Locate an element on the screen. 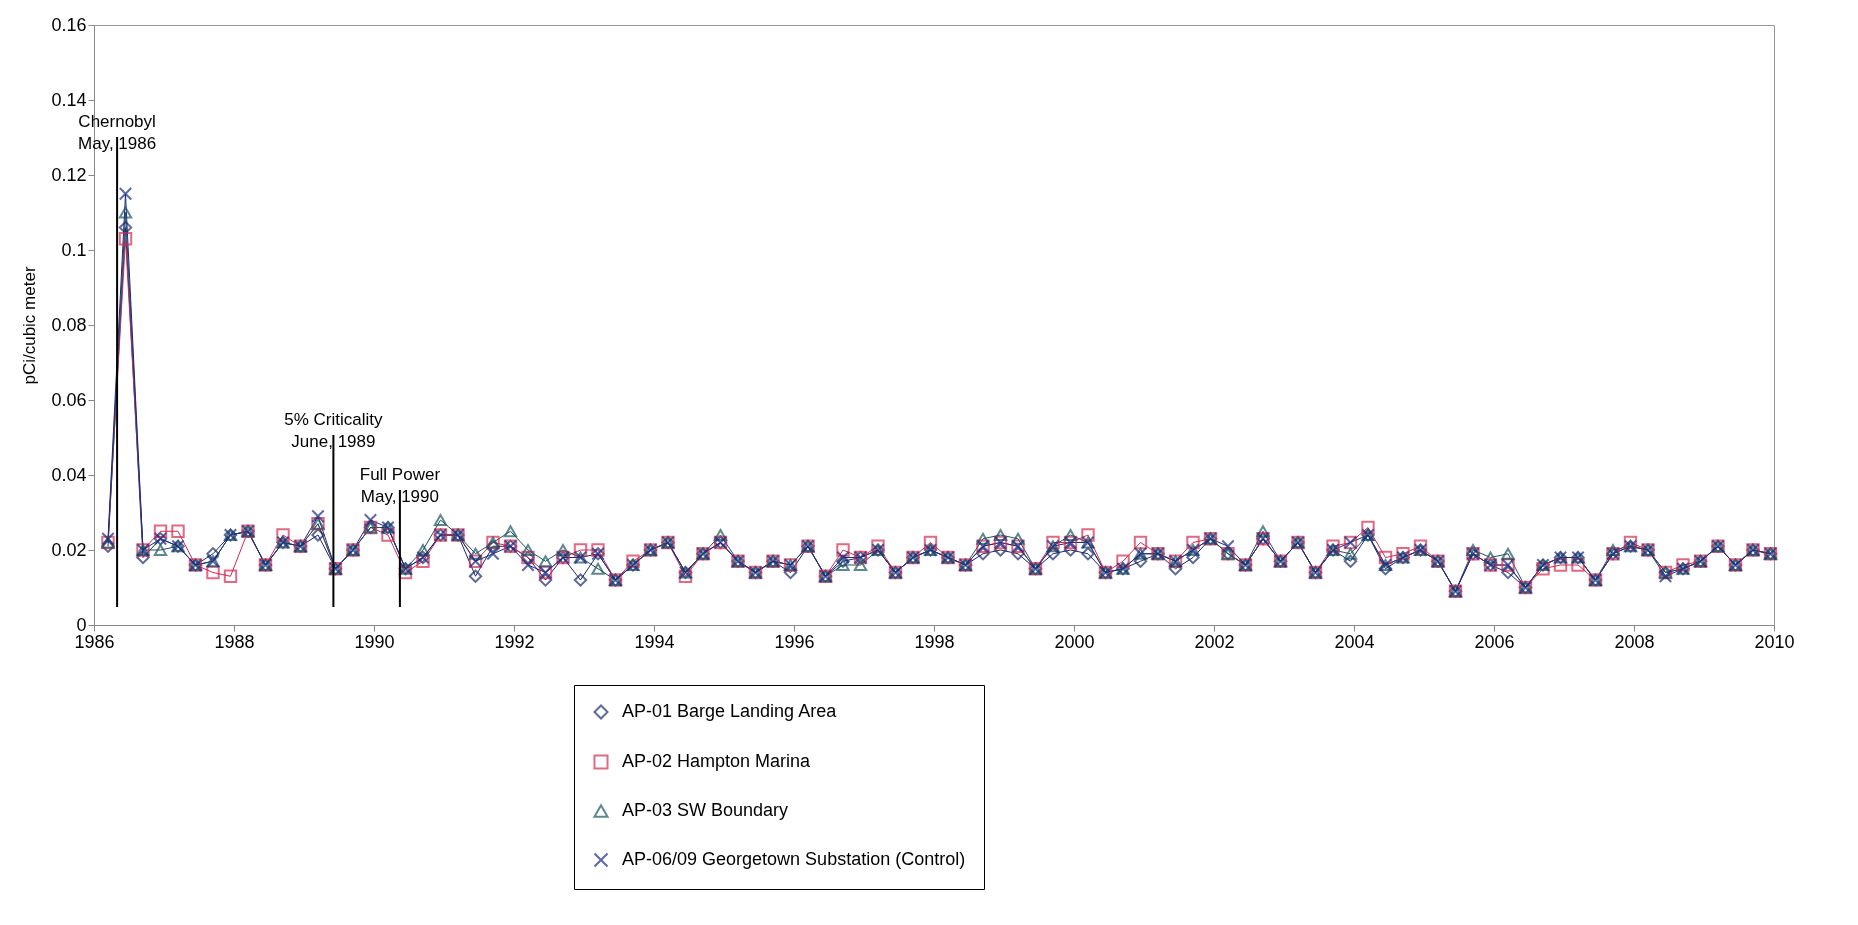  x-tick-label: 2008 is located at coordinates (1634, 641).